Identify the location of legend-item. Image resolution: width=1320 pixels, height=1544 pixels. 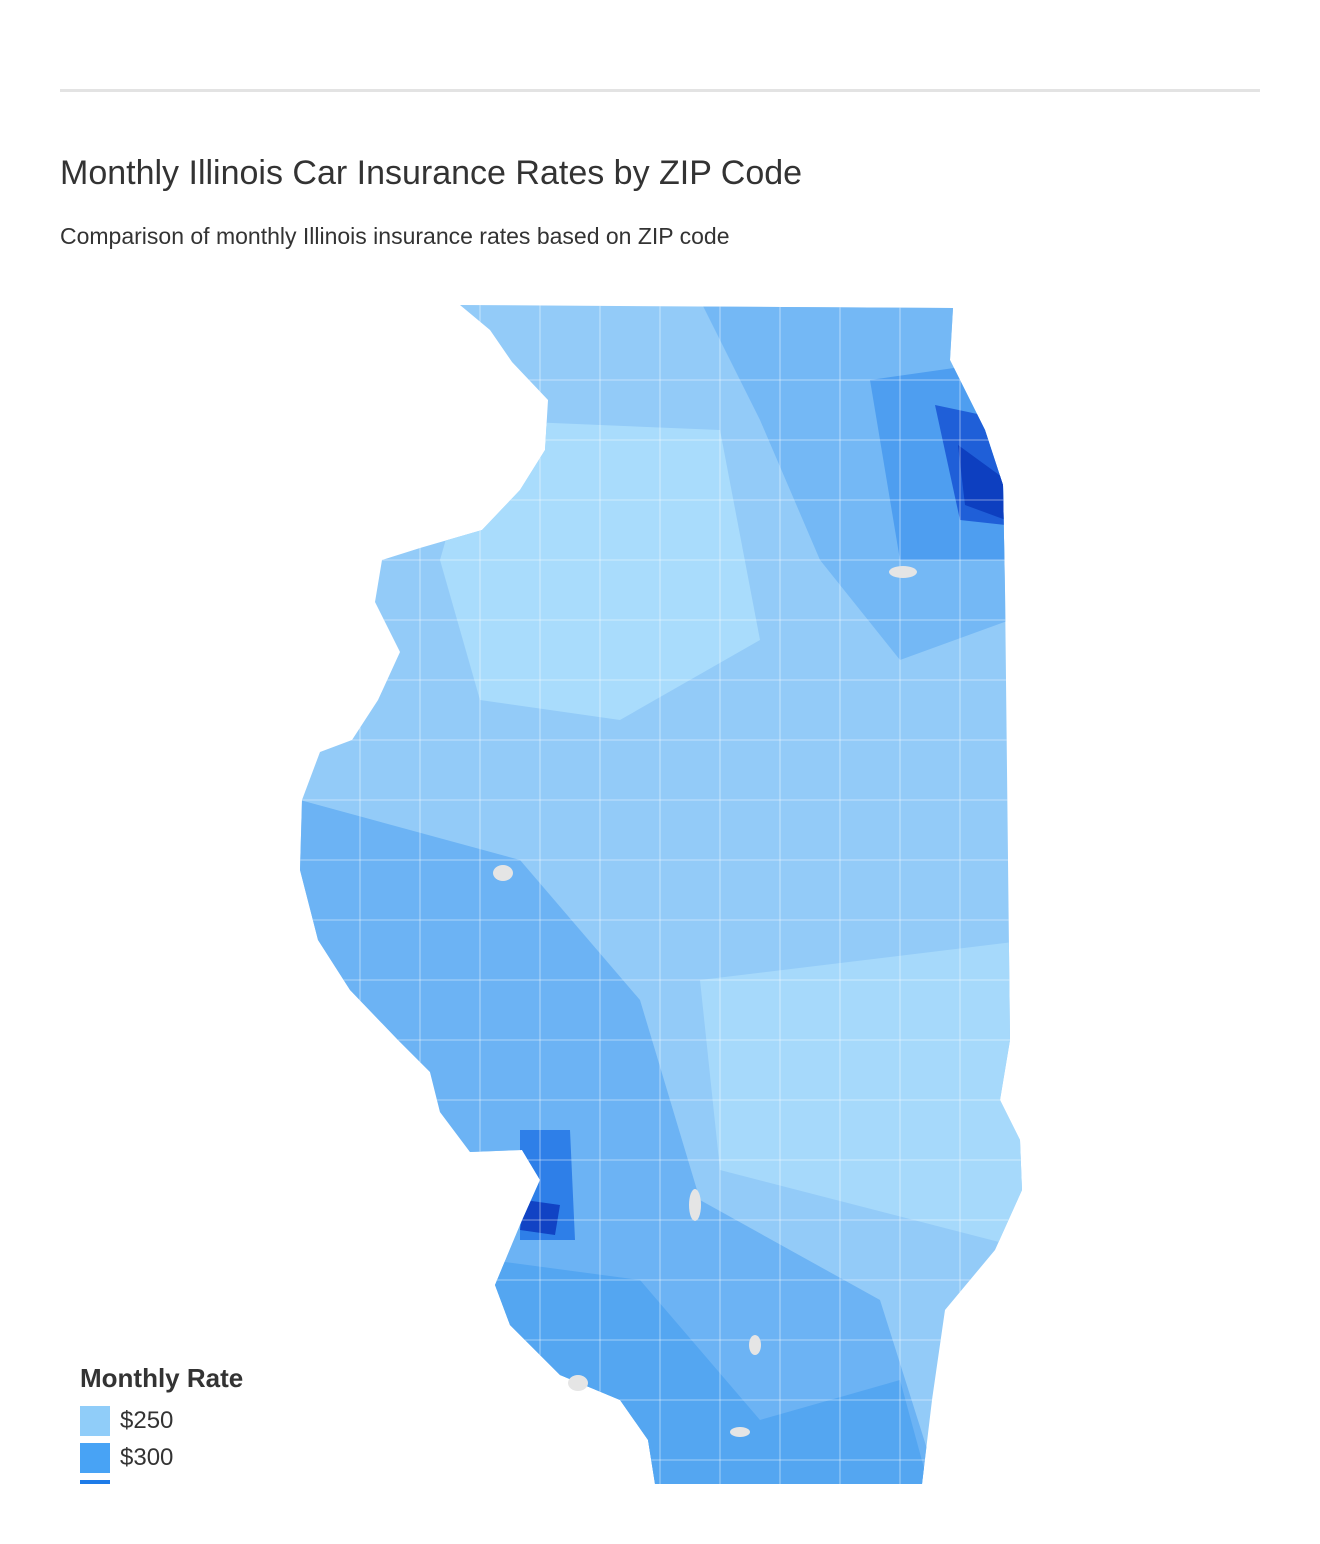
(230, 1480).